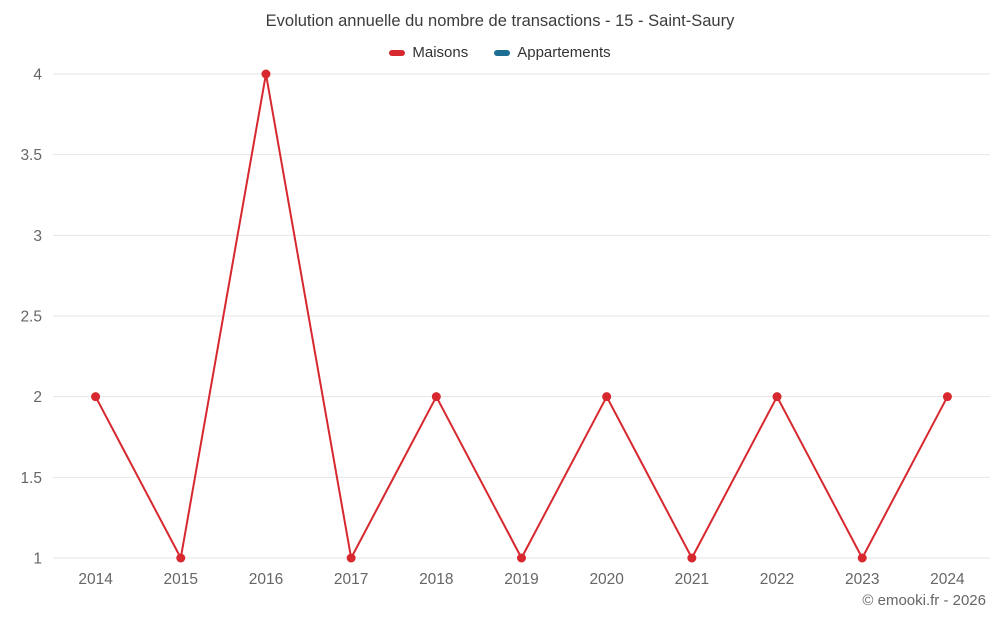 The image size is (1000, 625). I want to click on x-axis-label: 2019, so click(521, 579).